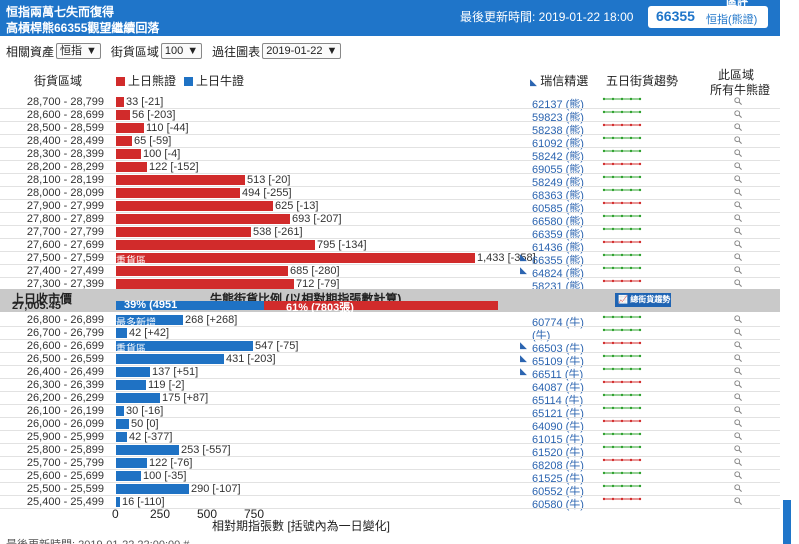 This screenshot has height=544, width=799. Describe the element at coordinates (294, 51) in the screenshot. I see `chart-date-select-value: 2019-01-22` at that location.